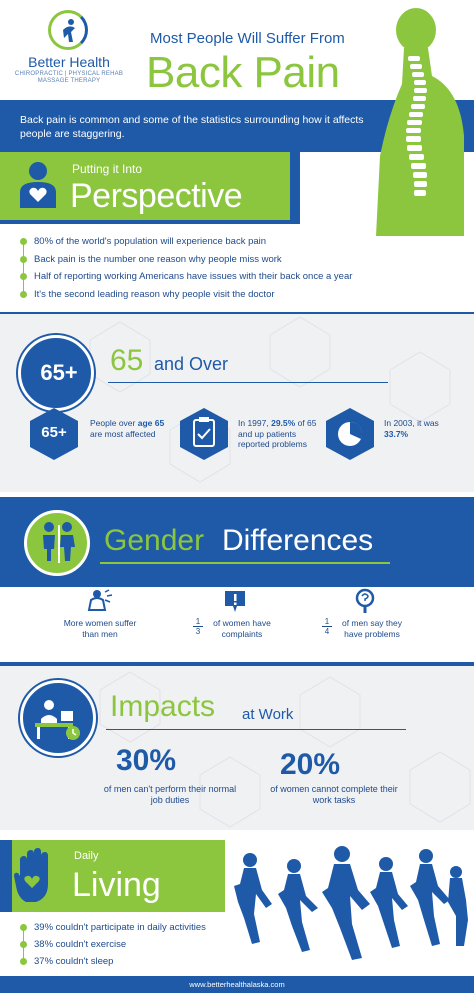  Describe the element at coordinates (237, 984) in the screenshot. I see `footer-url: www.betterhealthalaska.com` at that location.